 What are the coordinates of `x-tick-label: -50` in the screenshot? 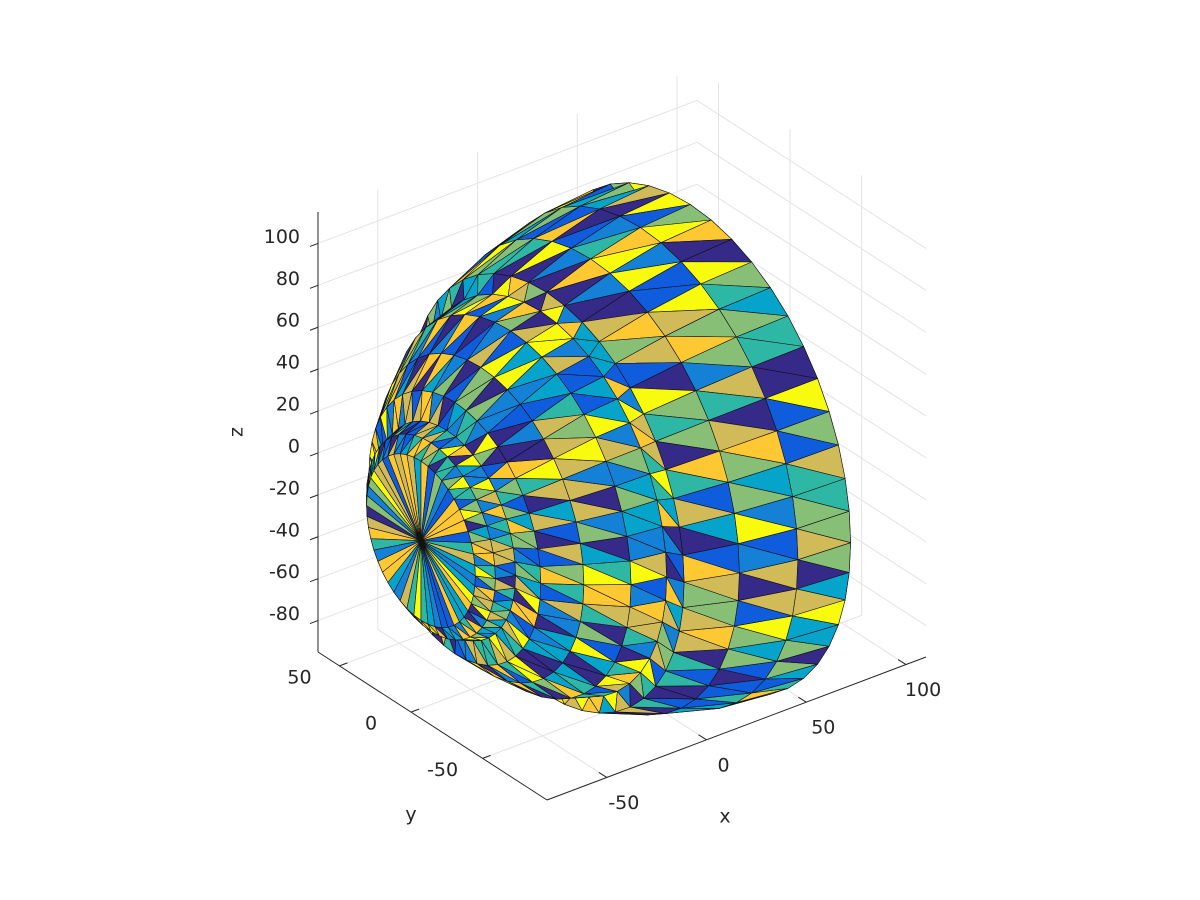 It's located at (623, 803).